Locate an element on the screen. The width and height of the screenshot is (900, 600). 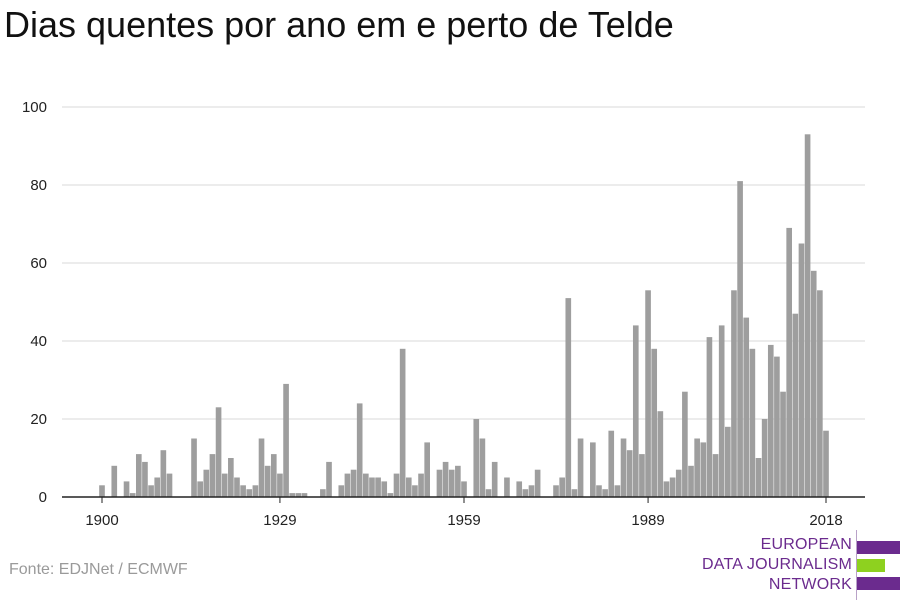
bar-1940 is located at coordinates (347, 485).